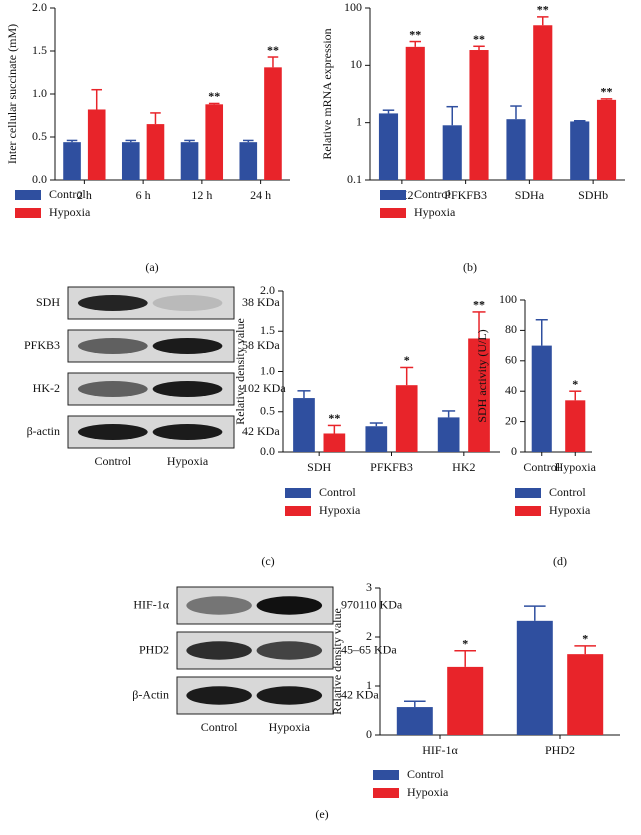 This screenshot has width=641, height=835. Describe the element at coordinates (154, 649) in the screenshot. I see `blot-label: PHD2` at that location.